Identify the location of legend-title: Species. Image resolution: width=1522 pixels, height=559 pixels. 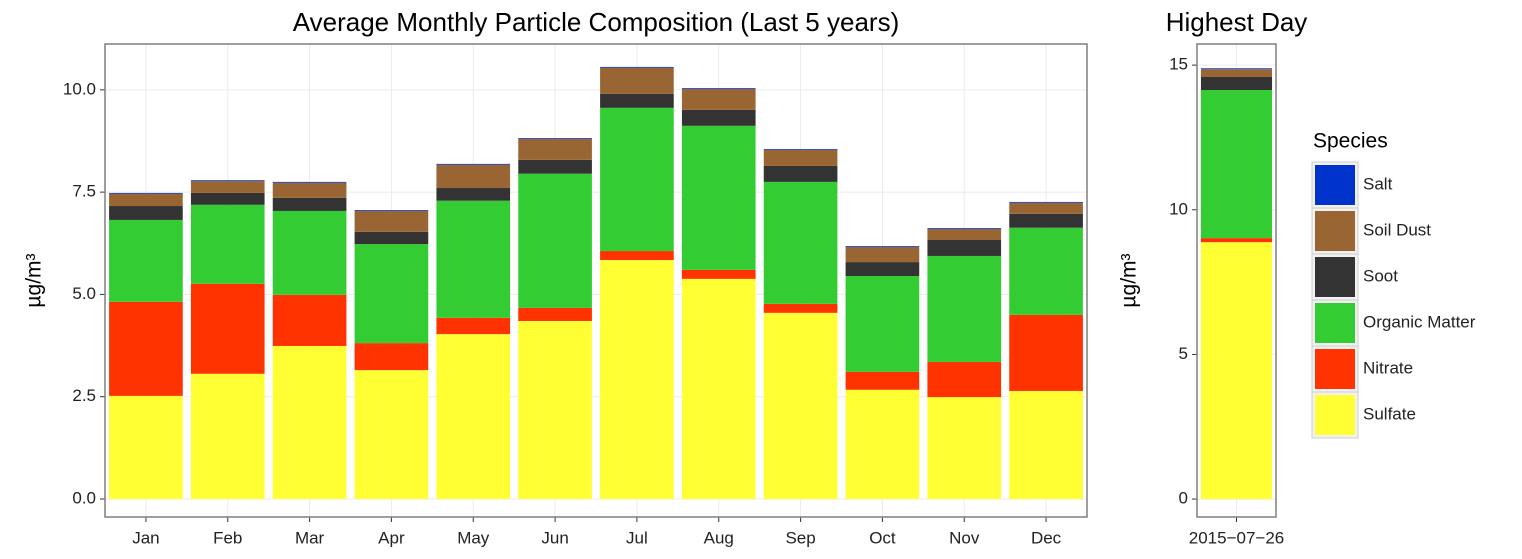
(1350, 141).